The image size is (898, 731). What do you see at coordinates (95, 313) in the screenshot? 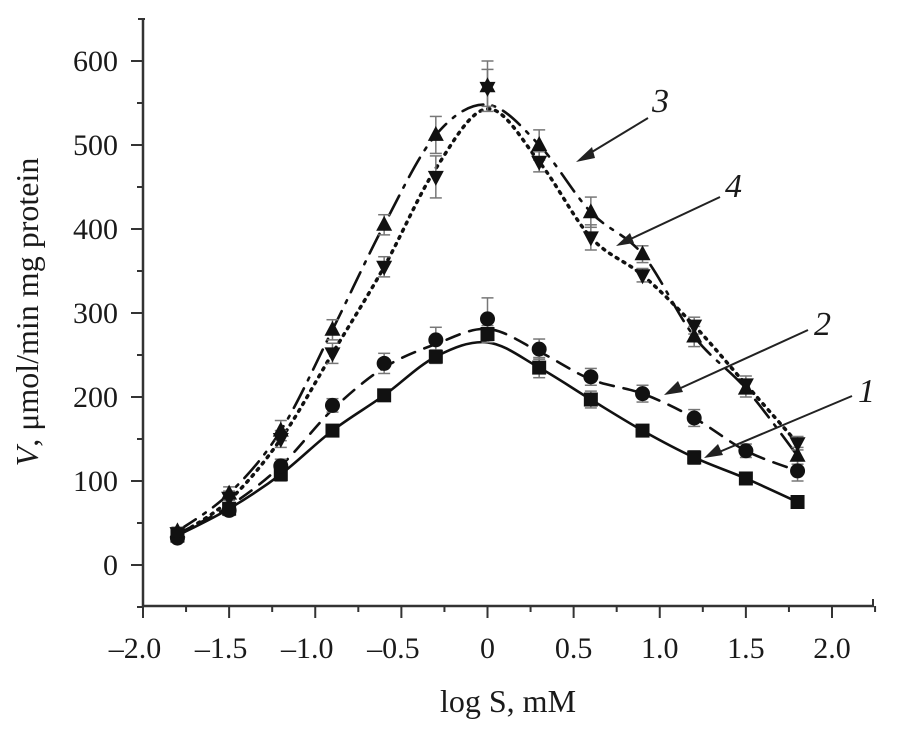
I see `y-tick-label: 300` at bounding box center [95, 313].